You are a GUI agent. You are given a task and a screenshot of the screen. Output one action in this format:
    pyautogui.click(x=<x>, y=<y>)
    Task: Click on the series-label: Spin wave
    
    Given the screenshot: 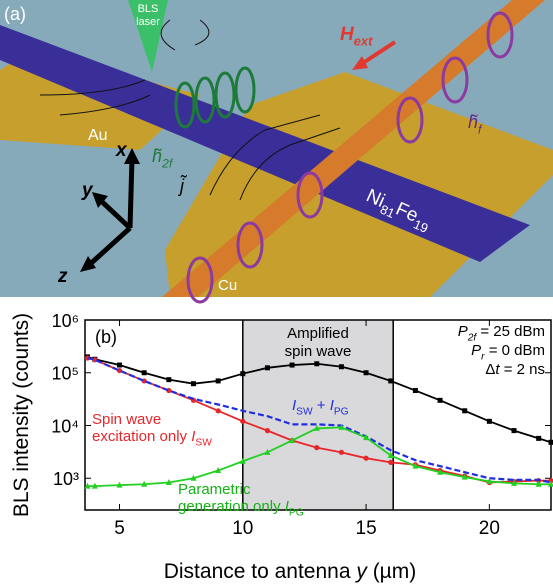 What is the action you would take?
    pyautogui.click(x=126, y=419)
    